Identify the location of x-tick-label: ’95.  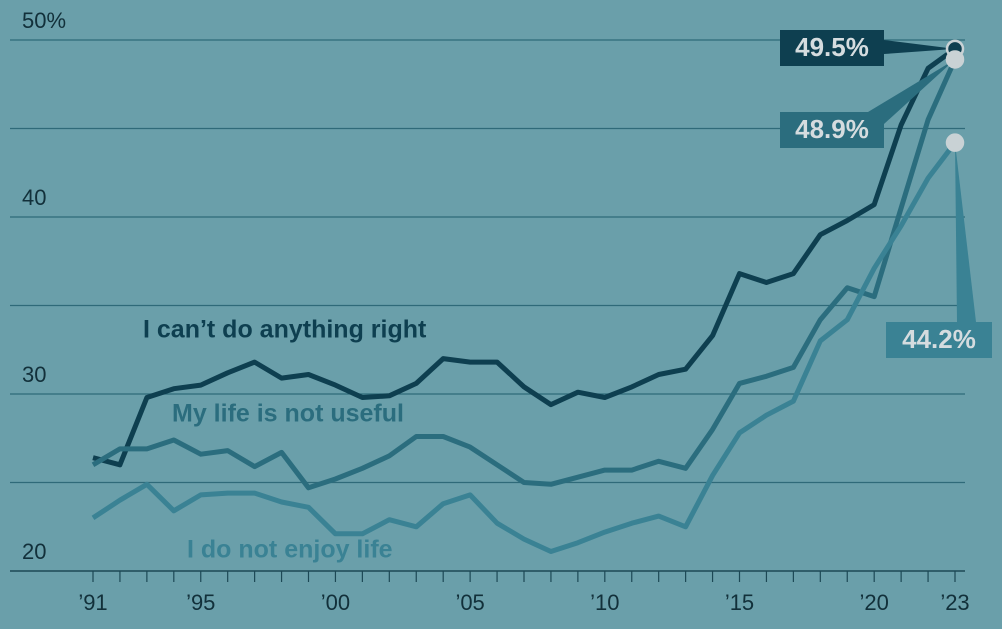
(200, 602).